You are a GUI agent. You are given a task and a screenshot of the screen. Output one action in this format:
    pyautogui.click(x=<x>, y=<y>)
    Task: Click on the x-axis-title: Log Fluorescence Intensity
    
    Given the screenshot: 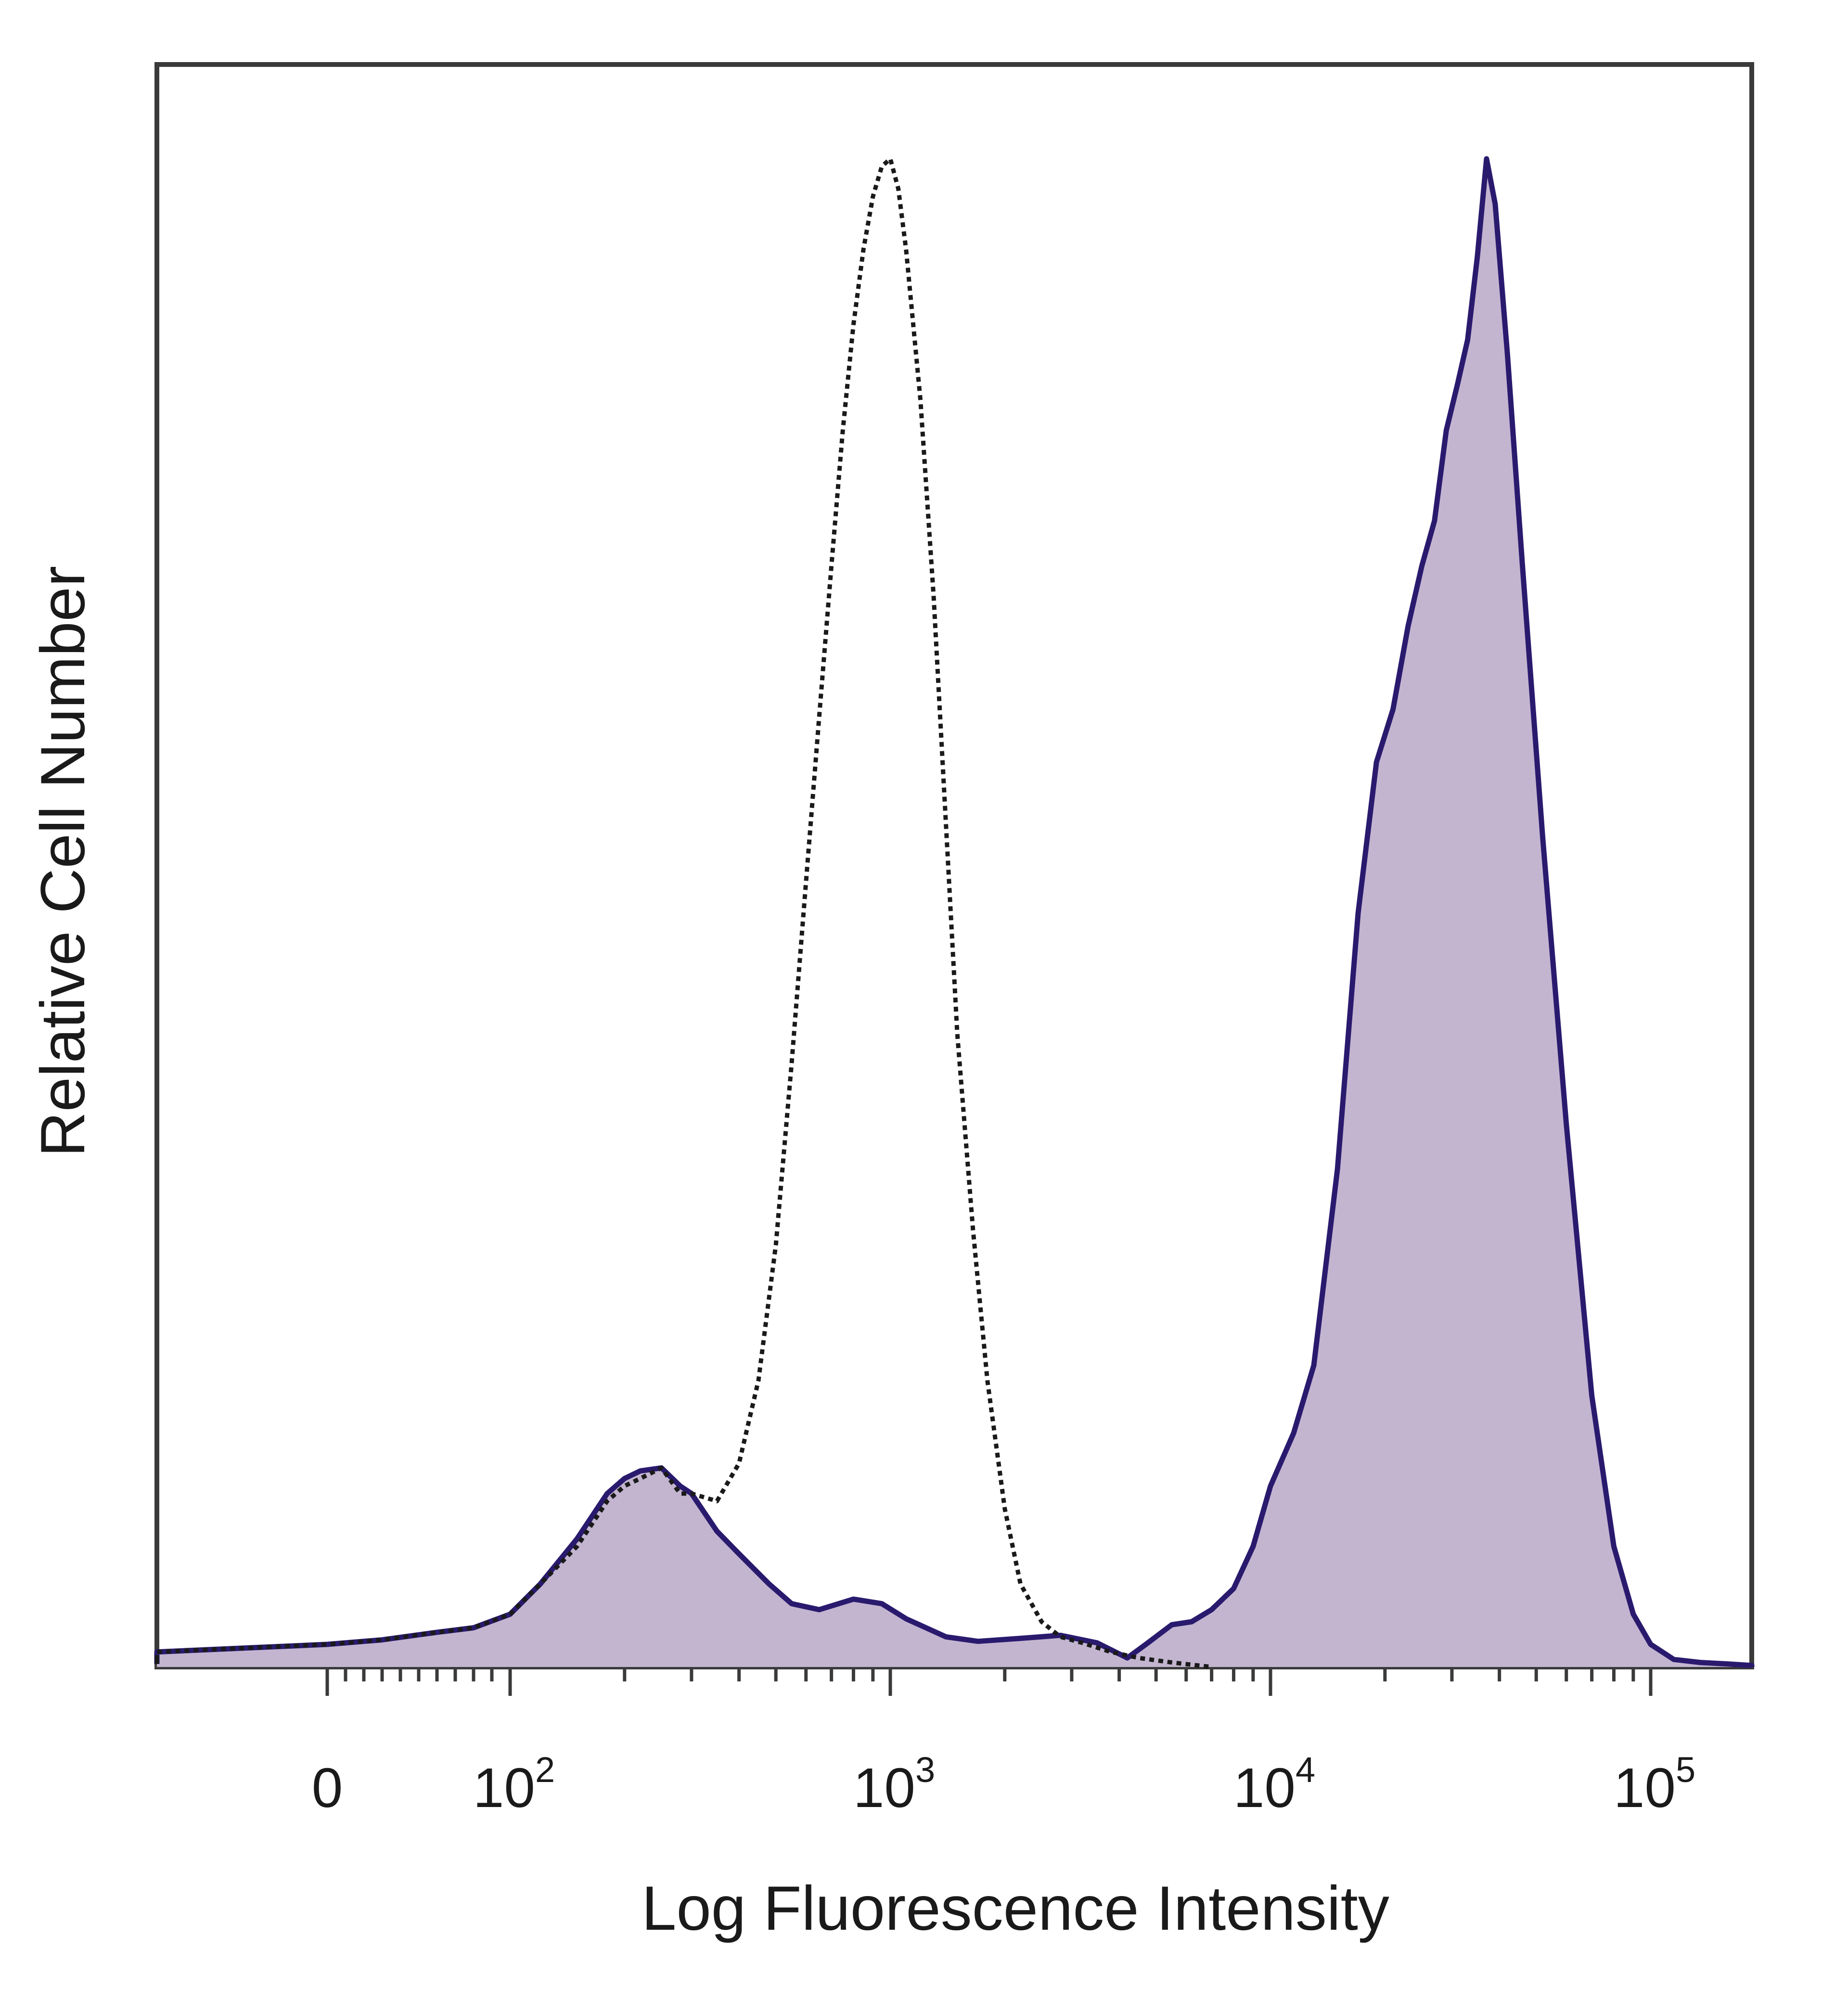 What is the action you would take?
    pyautogui.click(x=1015, y=1908)
    